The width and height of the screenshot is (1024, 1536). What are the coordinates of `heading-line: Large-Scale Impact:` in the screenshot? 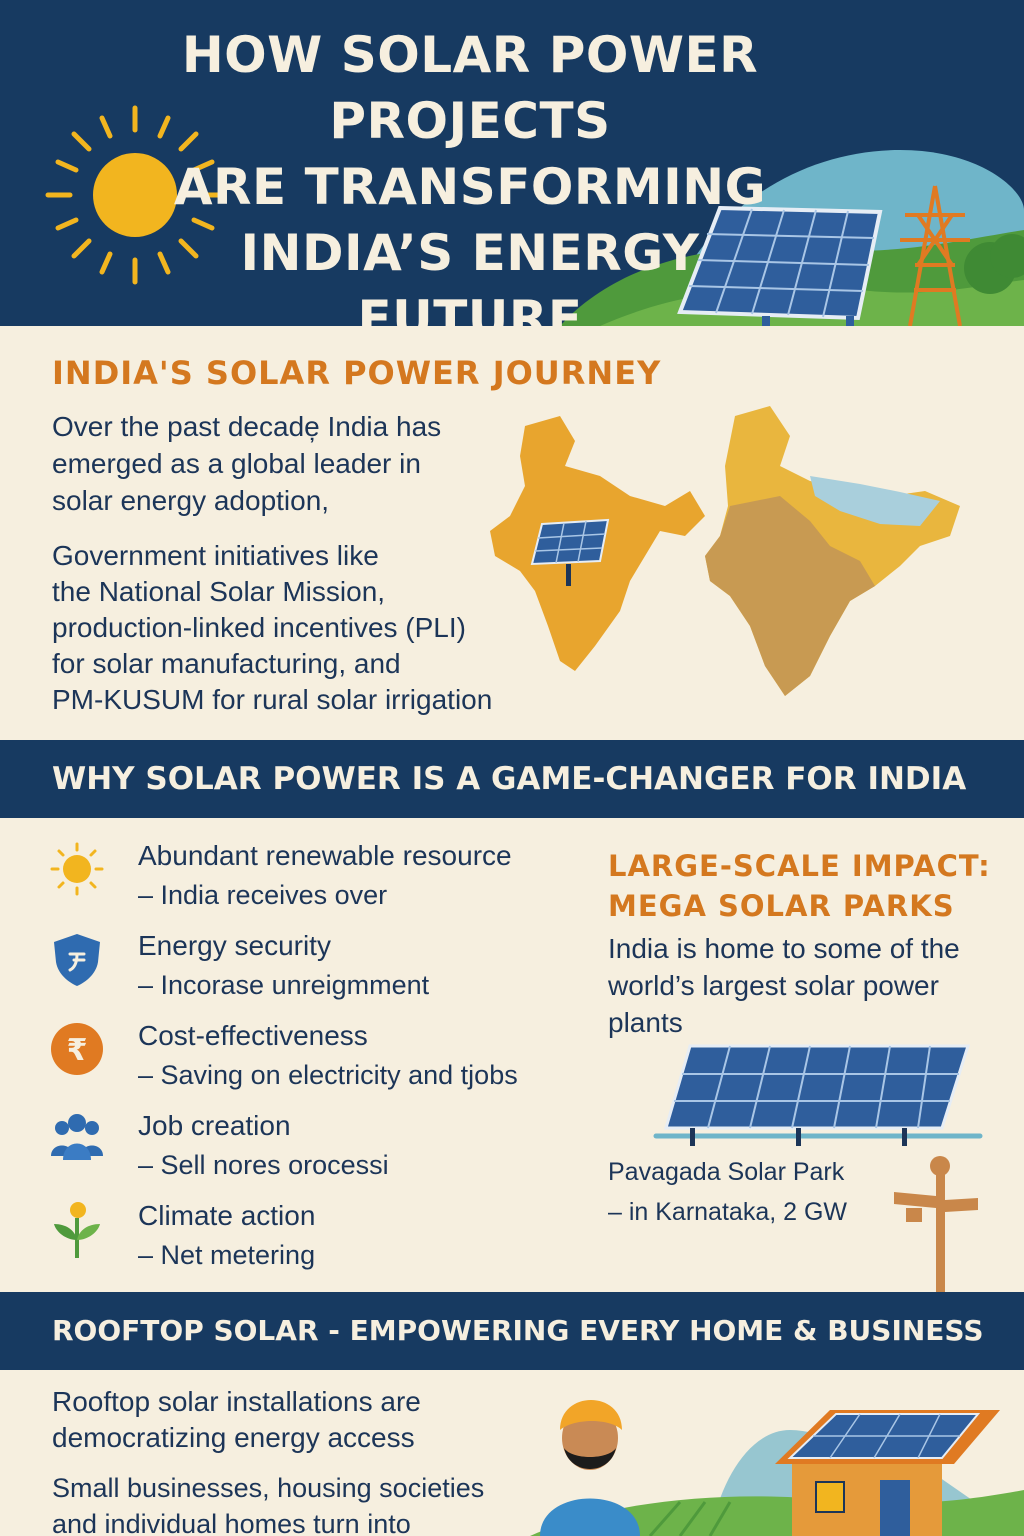 It's located at (799, 866).